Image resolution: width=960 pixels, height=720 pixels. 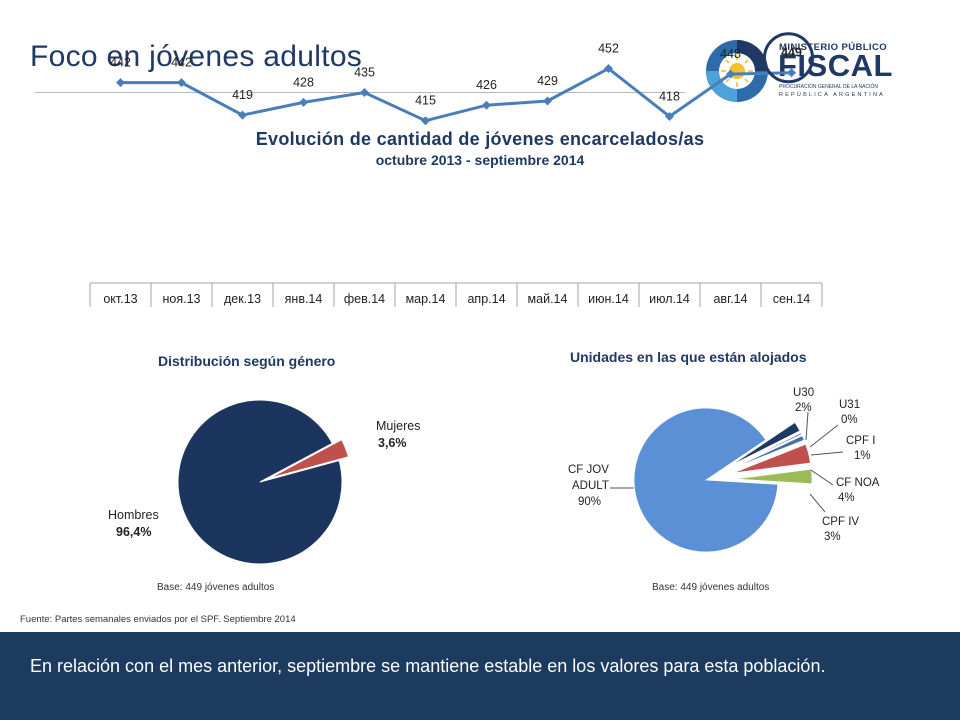 I want to click on x-tick-label: ноя.13, so click(x=181, y=299).